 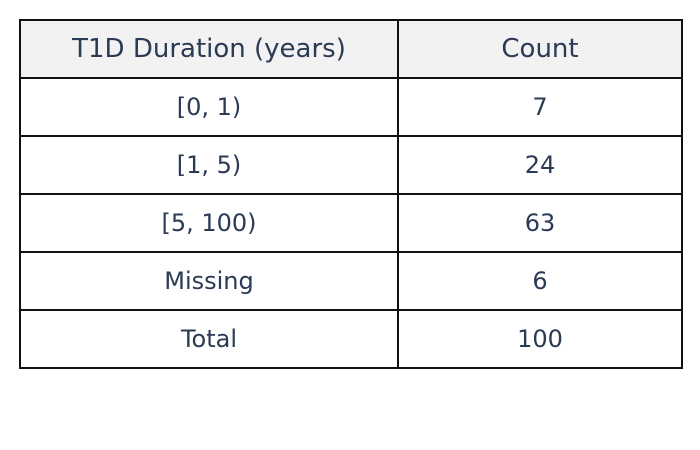 I want to click on table-row: Total 100, so click(x=351, y=339).